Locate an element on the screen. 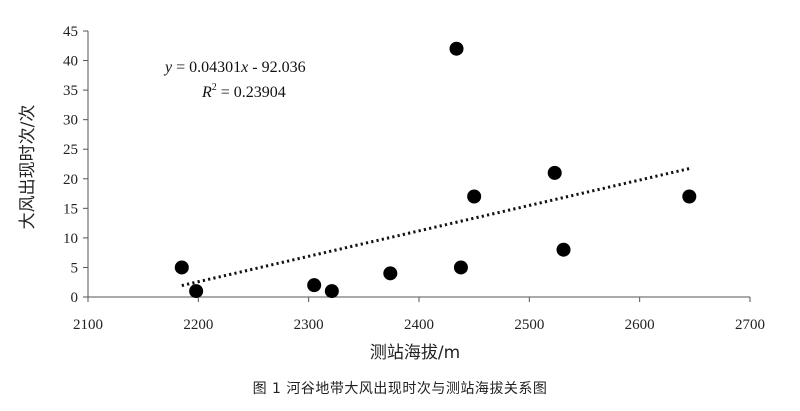 This screenshot has height=411, width=800. x-tick-label: 2400 is located at coordinates (419, 325).